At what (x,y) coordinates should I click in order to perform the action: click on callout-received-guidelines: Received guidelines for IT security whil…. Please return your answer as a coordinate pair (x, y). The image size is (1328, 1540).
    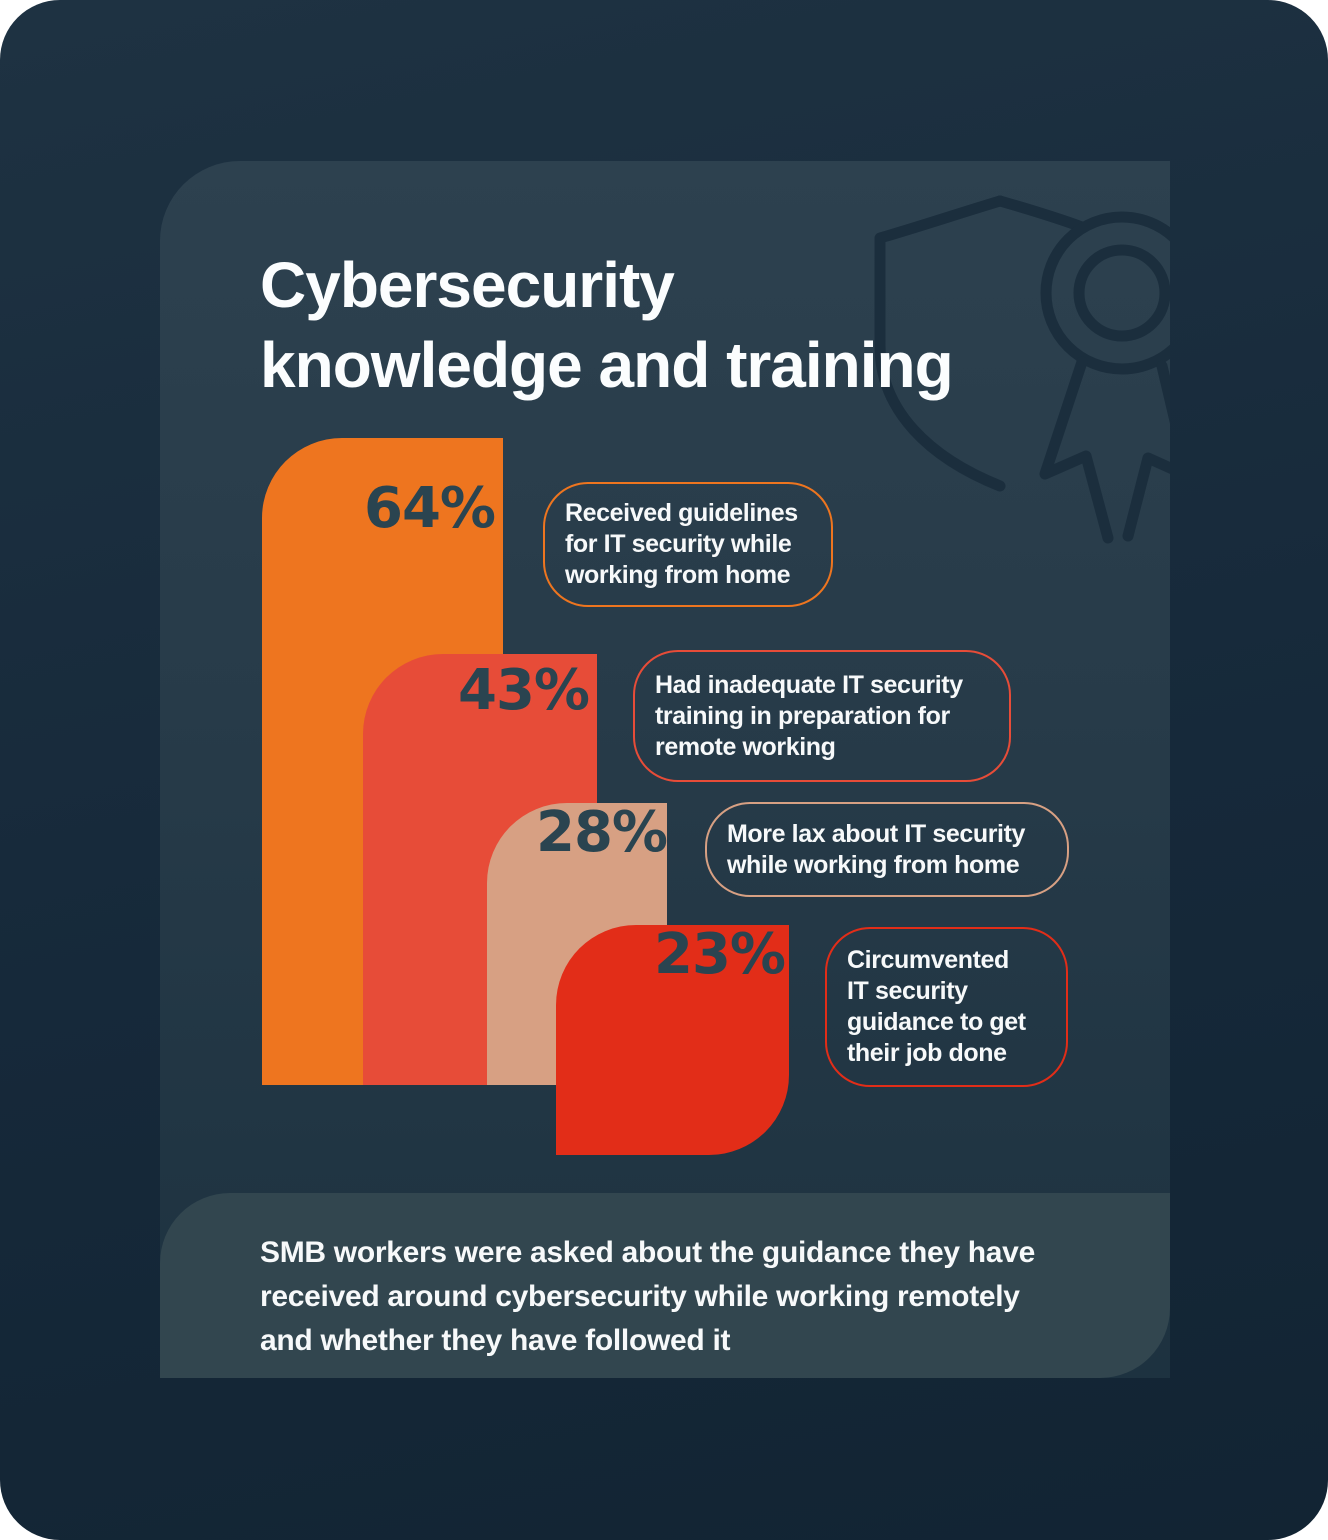
    Looking at the image, I should click on (688, 544).